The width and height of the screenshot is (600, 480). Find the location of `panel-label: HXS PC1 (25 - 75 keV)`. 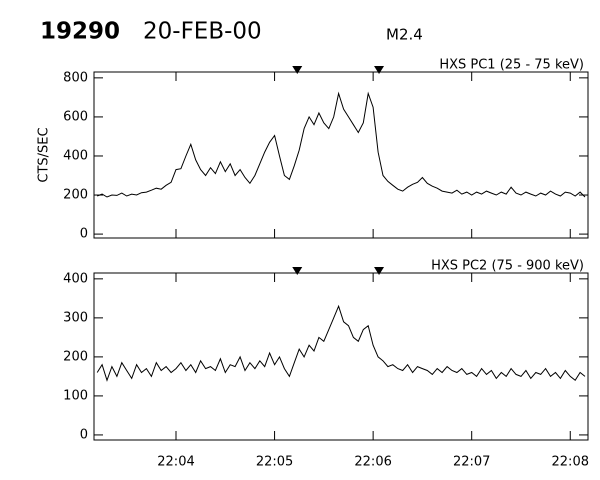

panel-label: HXS PC1 (25 - 75 keV) is located at coordinates (511, 65).